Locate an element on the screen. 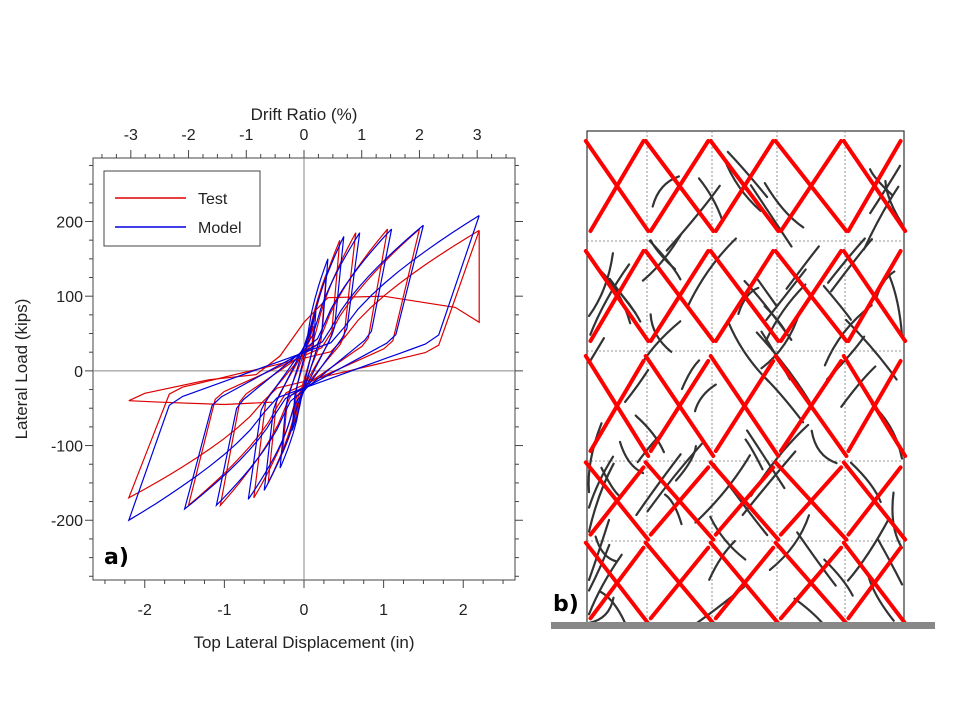 The image size is (960, 720). y-tick-label: 200 is located at coordinates (69, 222).